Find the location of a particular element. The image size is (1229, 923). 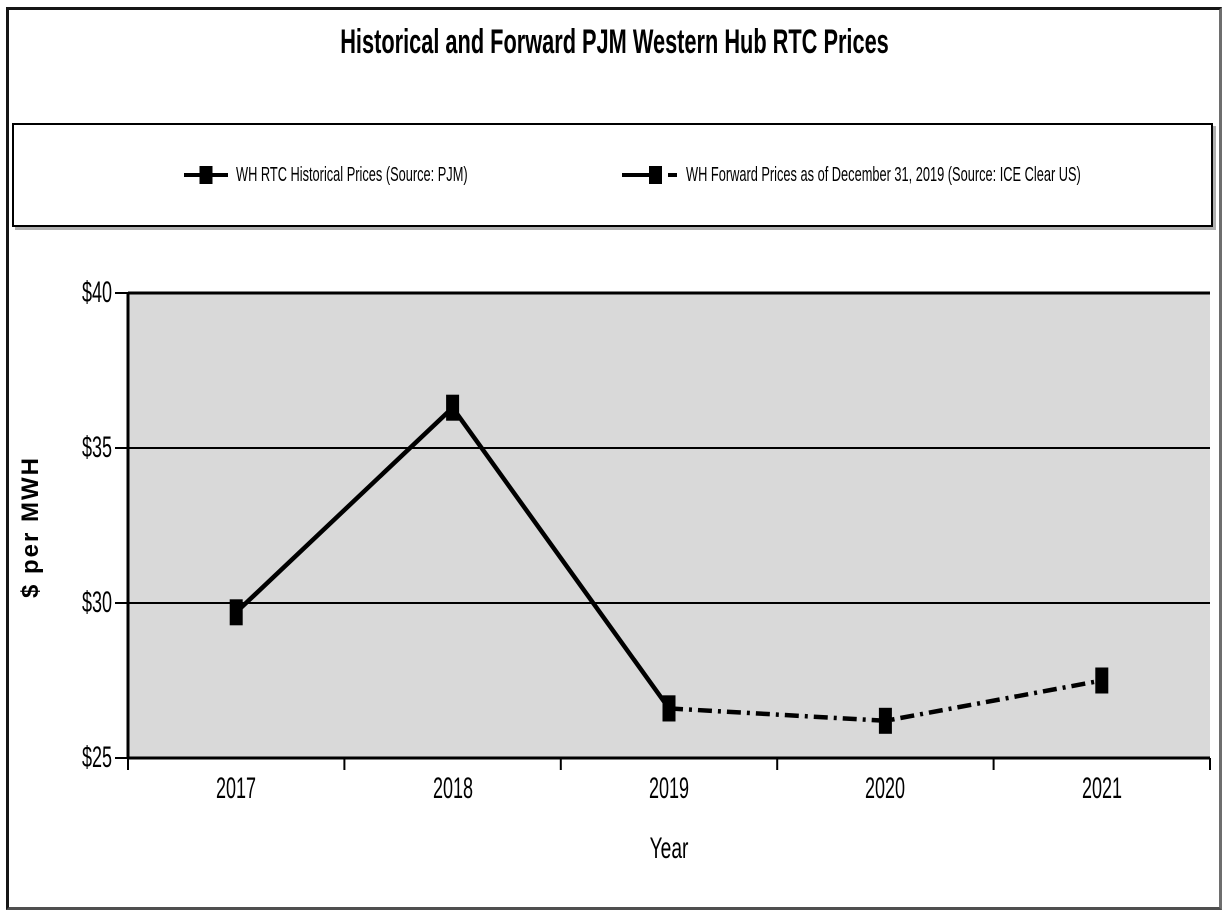

dash-dot-line-square-marker-icon is located at coordinates (649, 175).